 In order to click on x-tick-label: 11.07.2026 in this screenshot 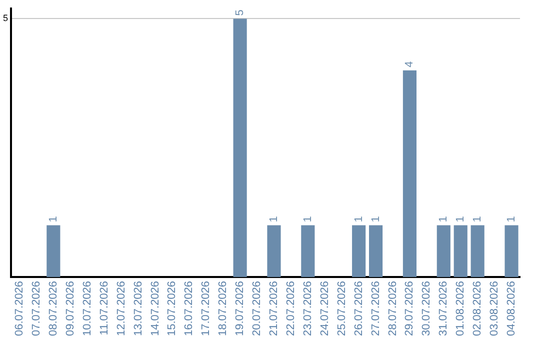, I will do `click(104, 308)`.